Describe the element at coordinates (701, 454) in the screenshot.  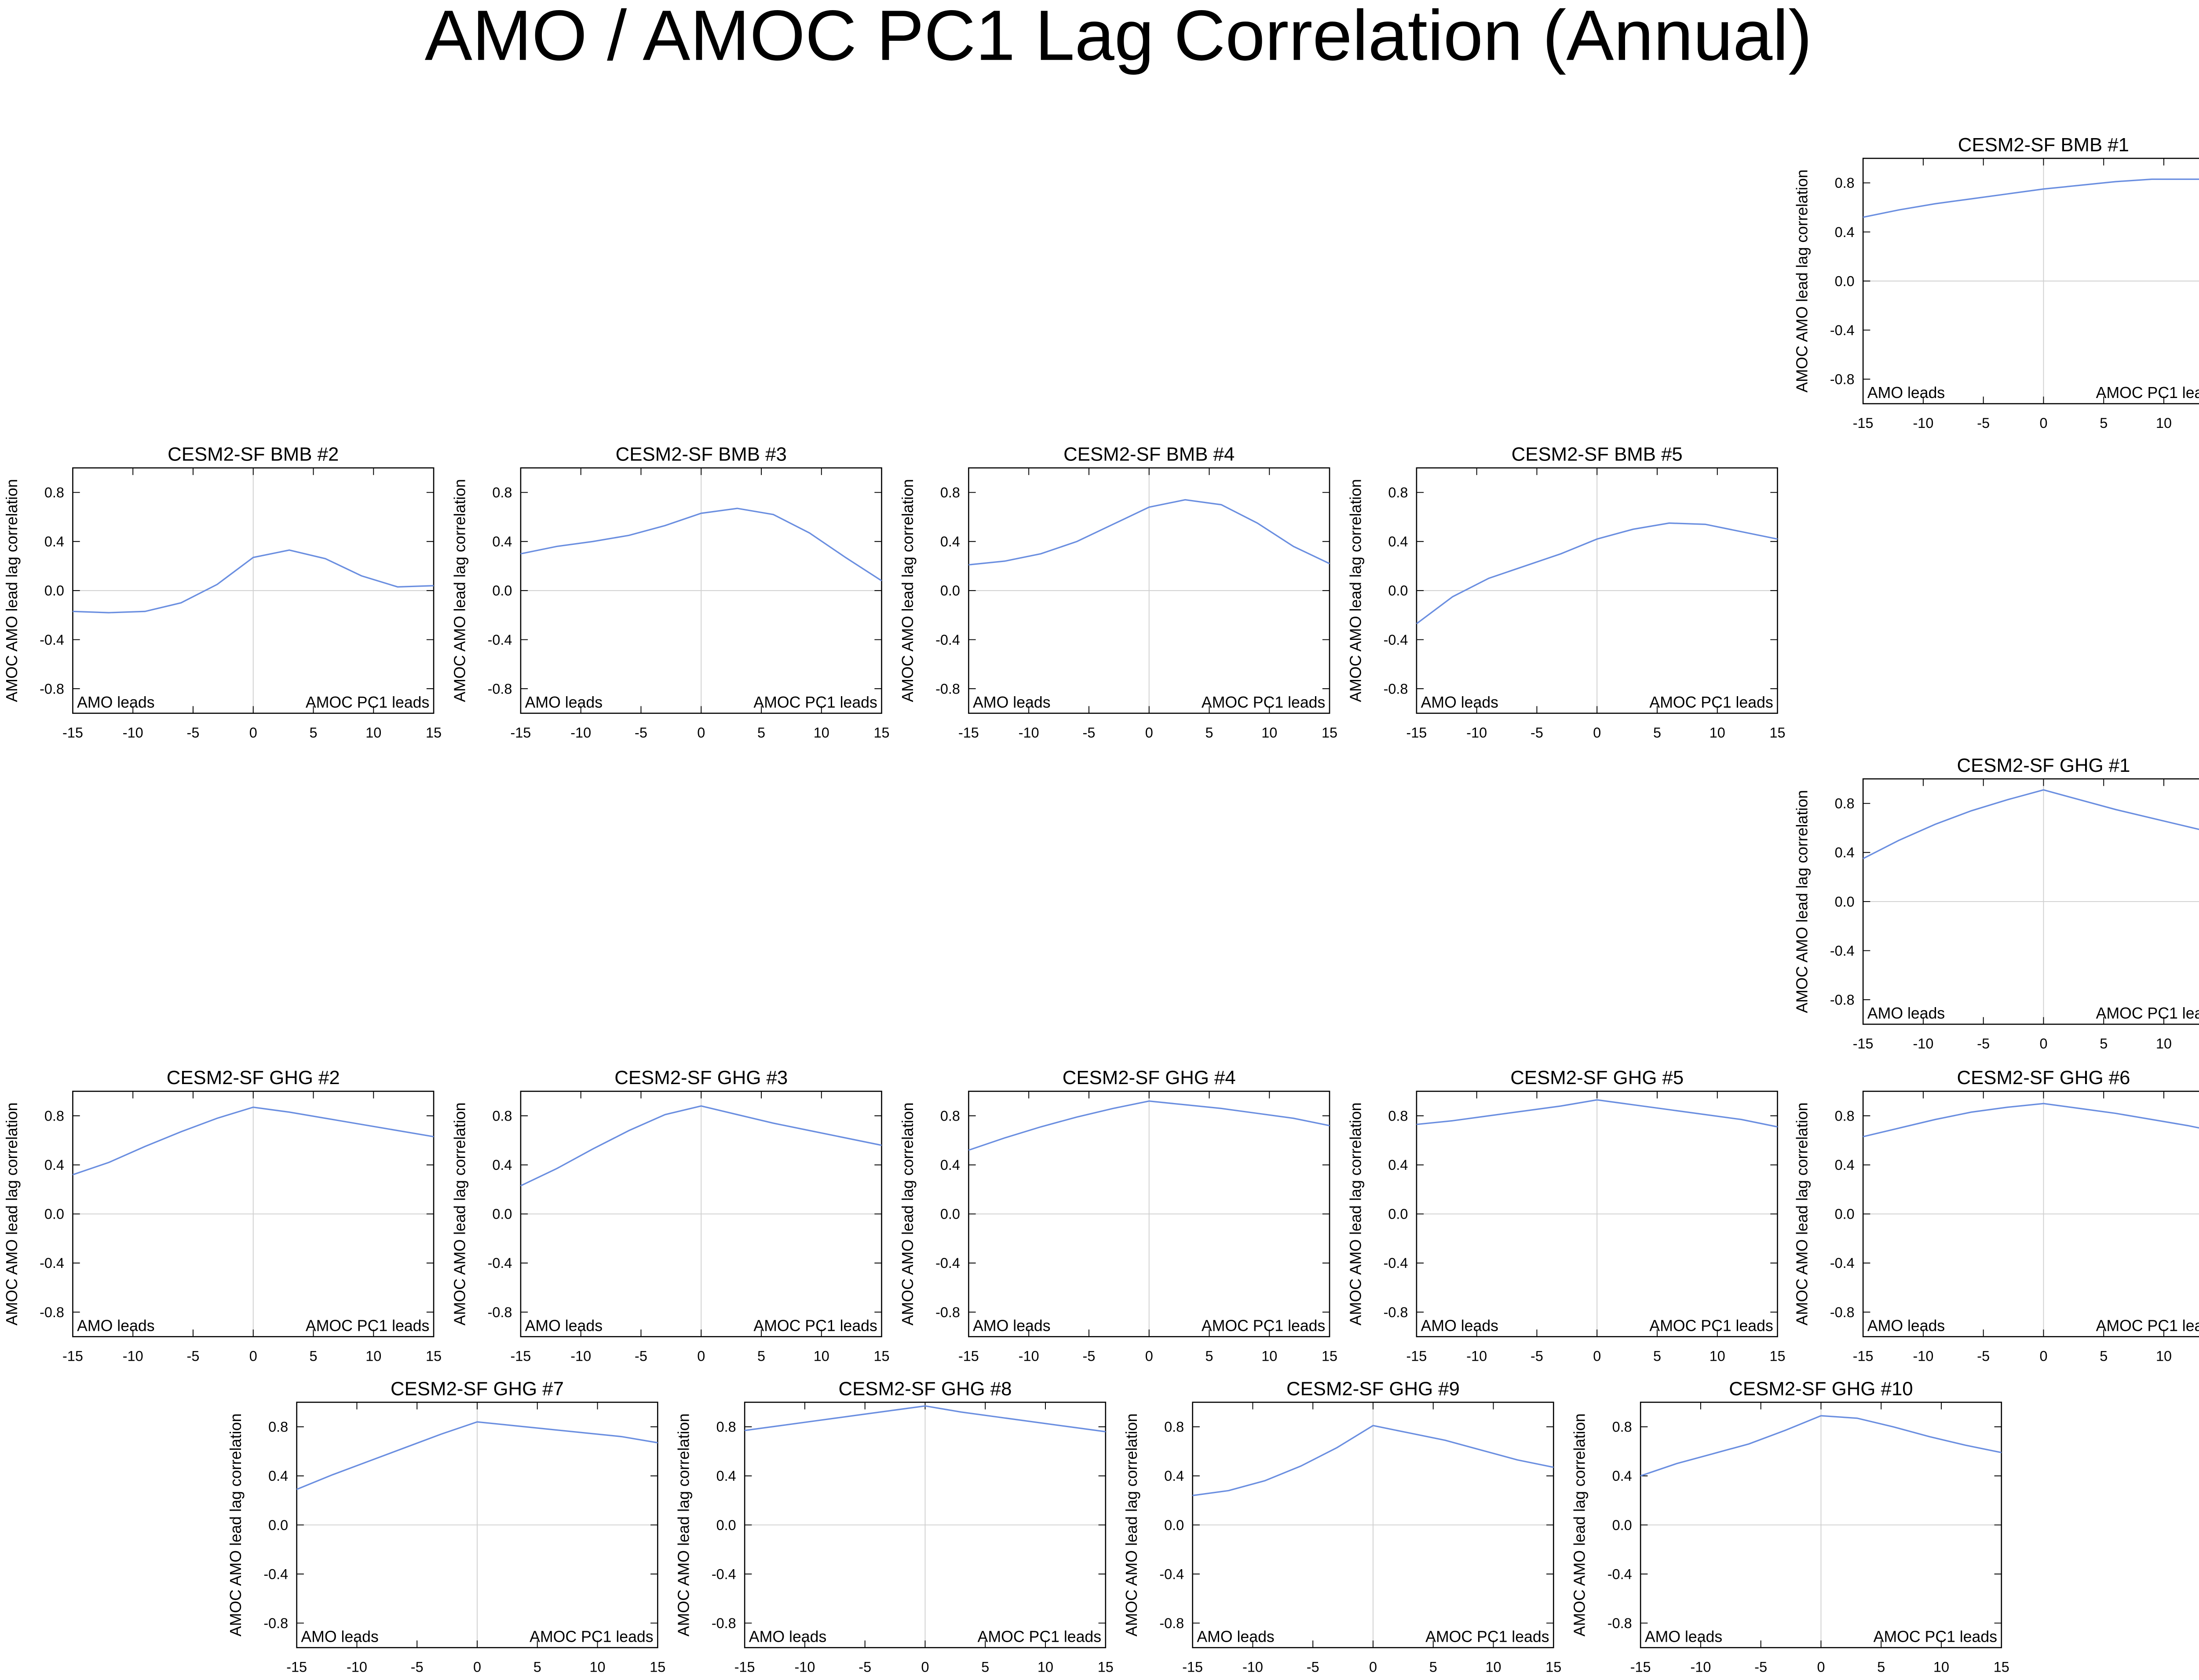
I see `panel-title: CESM2-SF BMB #3` at that location.